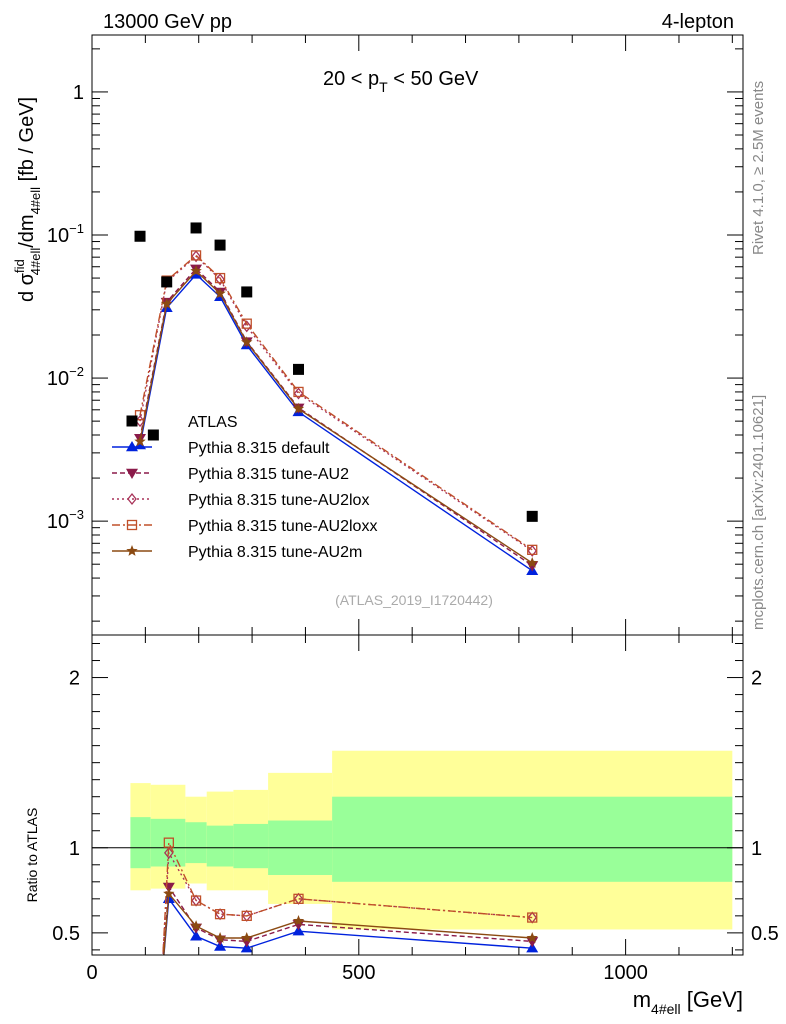  I want to click on legend-marker-au2, so click(132, 473).